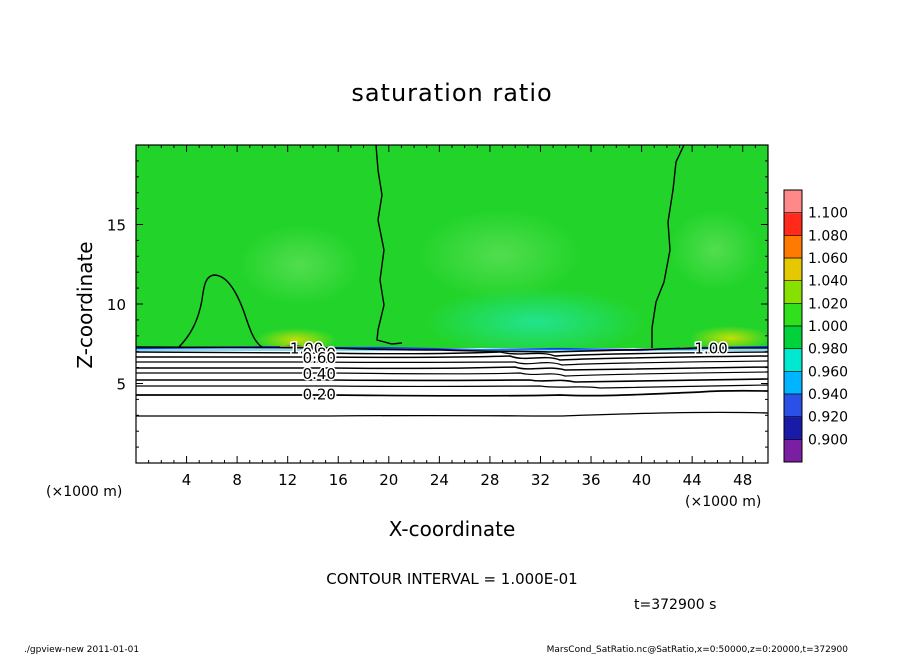  What do you see at coordinates (729, 338) in the screenshot?
I see `supersaturated-patch-right` at bounding box center [729, 338].